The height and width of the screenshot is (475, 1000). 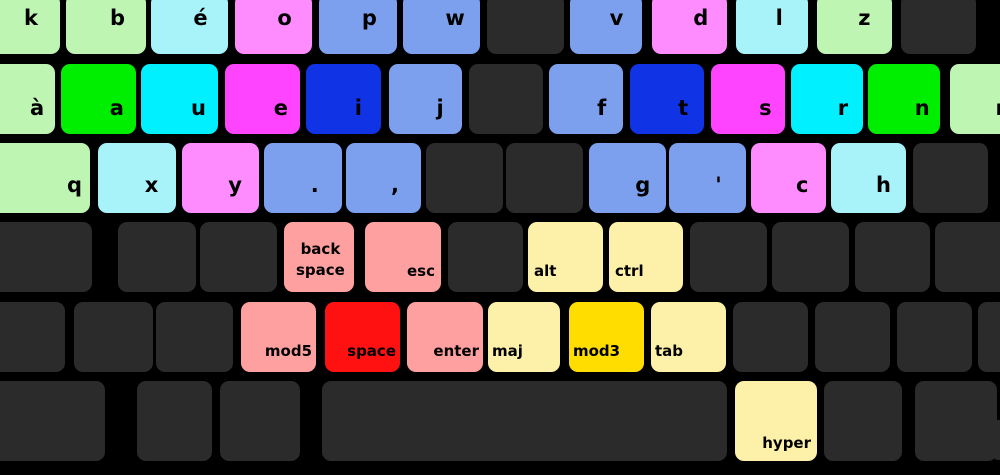 What do you see at coordinates (602, 108) in the screenshot?
I see `key-label: f` at bounding box center [602, 108].